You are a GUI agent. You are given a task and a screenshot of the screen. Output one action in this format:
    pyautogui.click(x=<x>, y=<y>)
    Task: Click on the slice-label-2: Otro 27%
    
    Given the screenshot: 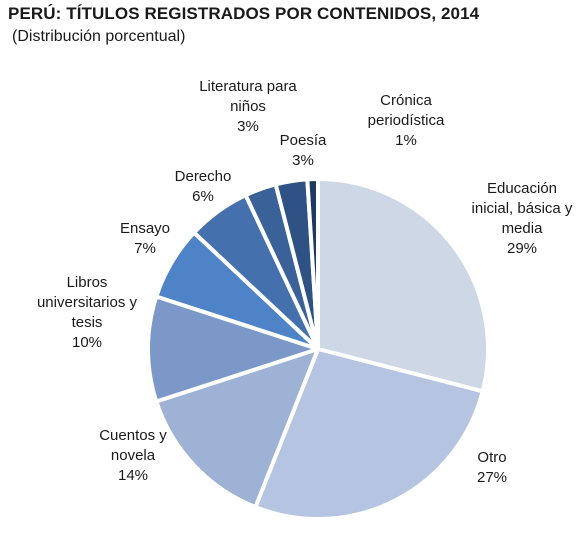 What is the action you would take?
    pyautogui.click(x=492, y=467)
    